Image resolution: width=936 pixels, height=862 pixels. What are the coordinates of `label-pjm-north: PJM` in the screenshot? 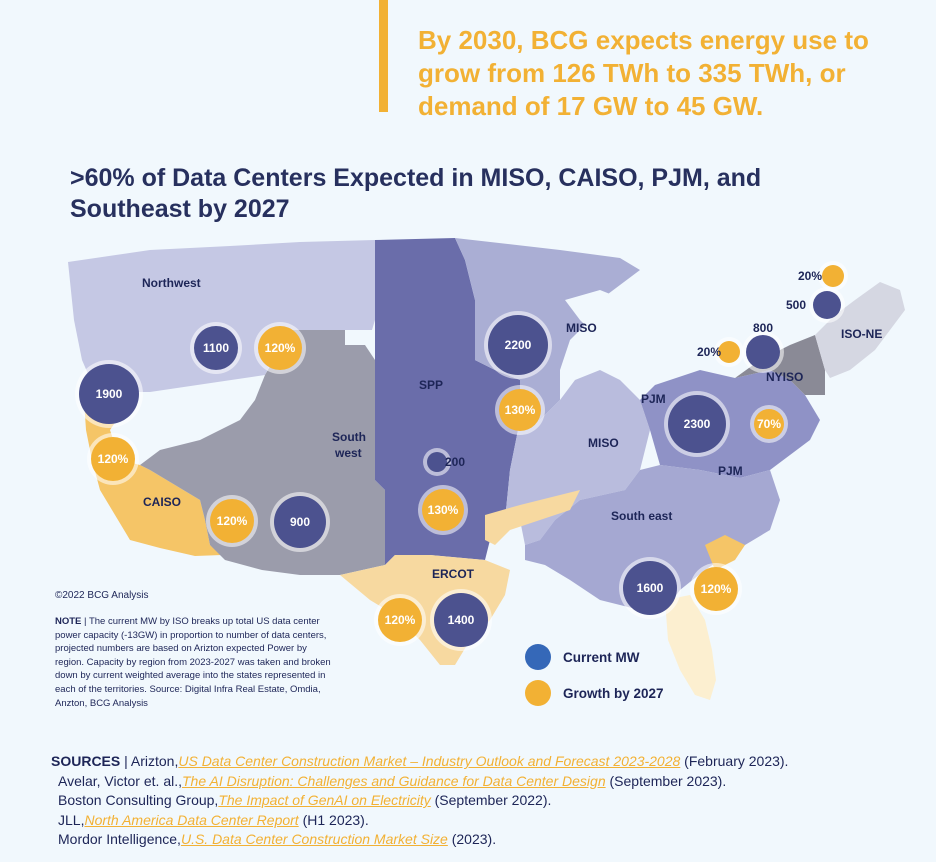 It's located at (653, 399).